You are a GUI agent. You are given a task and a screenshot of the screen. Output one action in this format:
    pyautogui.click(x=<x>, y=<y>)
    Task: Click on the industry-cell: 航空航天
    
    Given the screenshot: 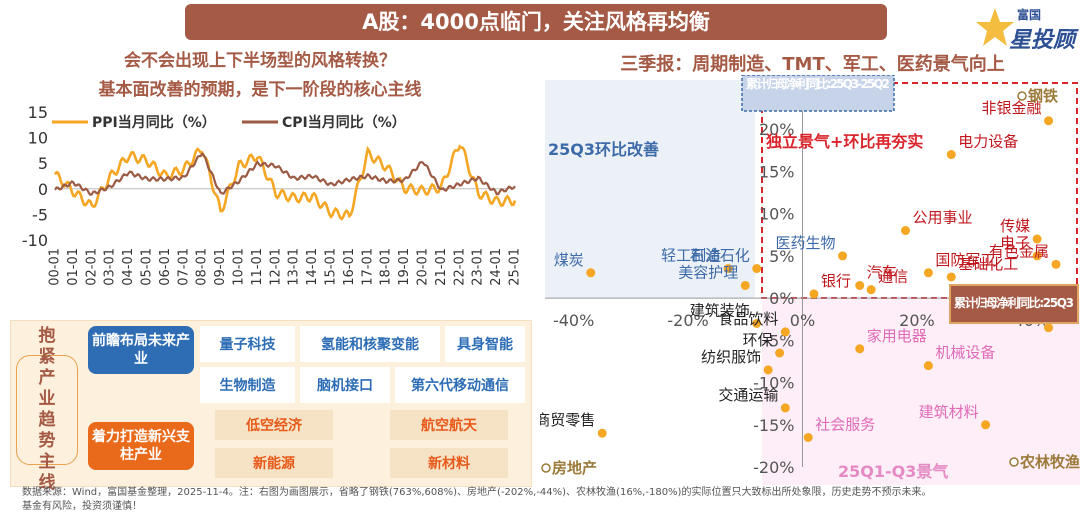 What is the action you would take?
    pyautogui.click(x=449, y=425)
    